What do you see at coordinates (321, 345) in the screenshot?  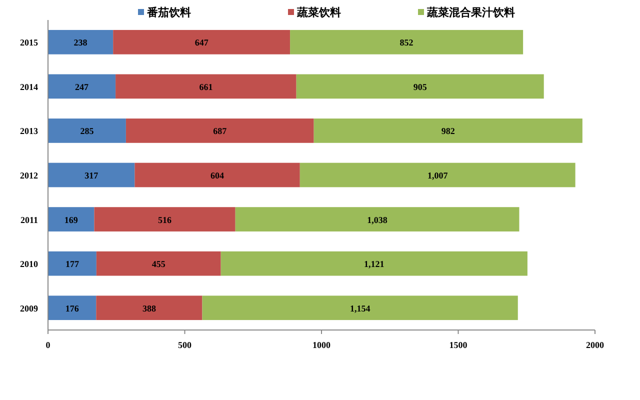 I see `x-tick-label: 1000` at bounding box center [321, 345].